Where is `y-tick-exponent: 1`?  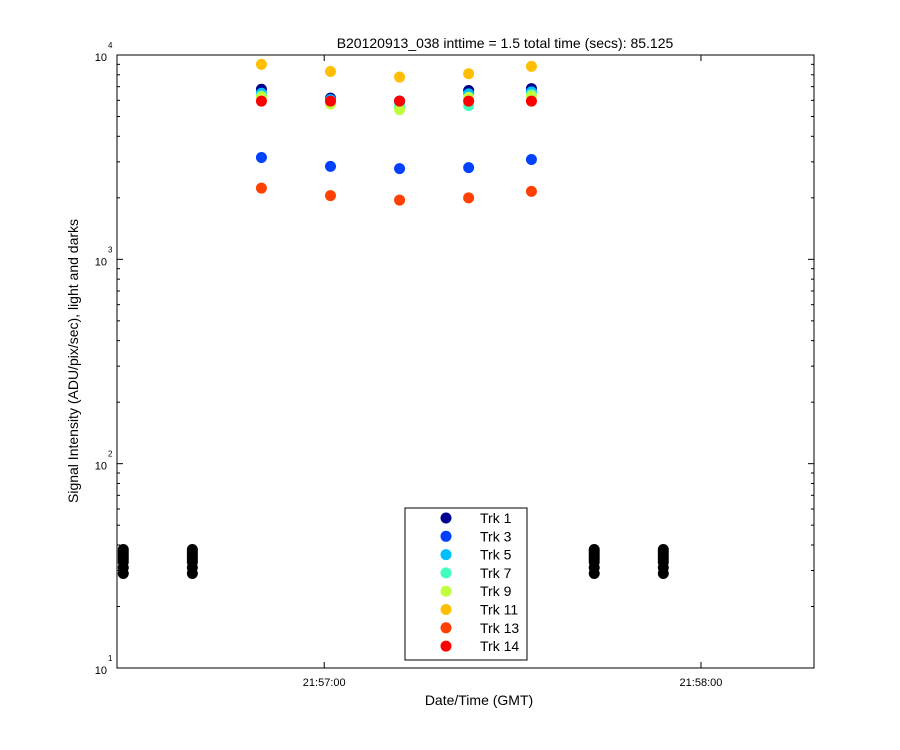 y-tick-exponent: 1 is located at coordinates (110, 658).